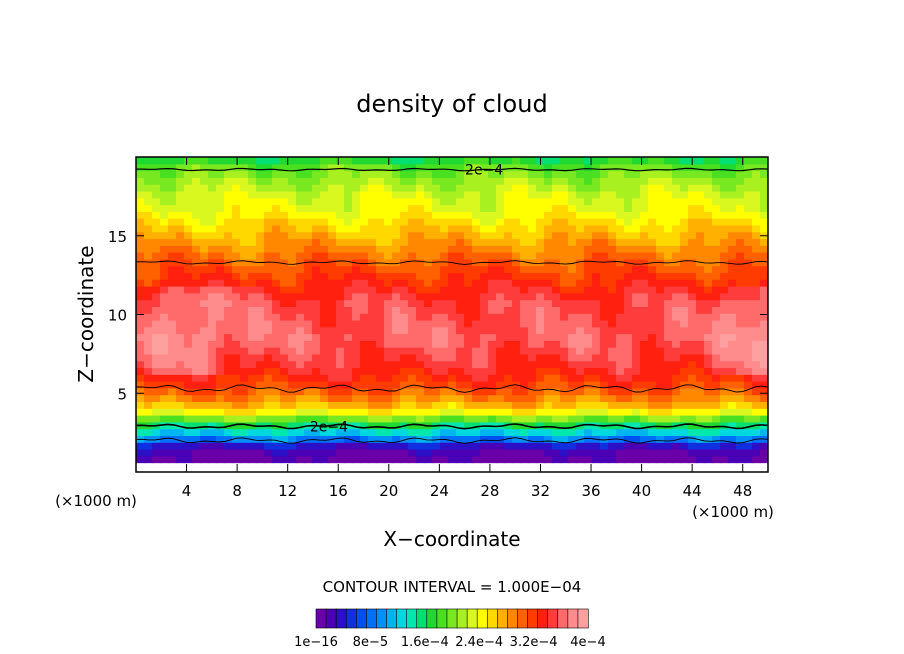 This screenshot has height=654, width=904. Describe the element at coordinates (351, 618) in the screenshot. I see `colorbar-swatch` at that location.